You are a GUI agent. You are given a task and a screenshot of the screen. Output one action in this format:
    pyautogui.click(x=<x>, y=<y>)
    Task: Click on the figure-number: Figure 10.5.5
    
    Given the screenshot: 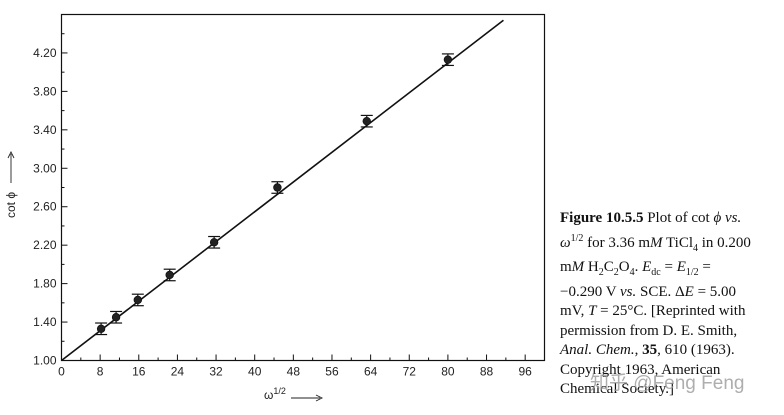 What is the action you would take?
    pyautogui.click(x=602, y=218)
    